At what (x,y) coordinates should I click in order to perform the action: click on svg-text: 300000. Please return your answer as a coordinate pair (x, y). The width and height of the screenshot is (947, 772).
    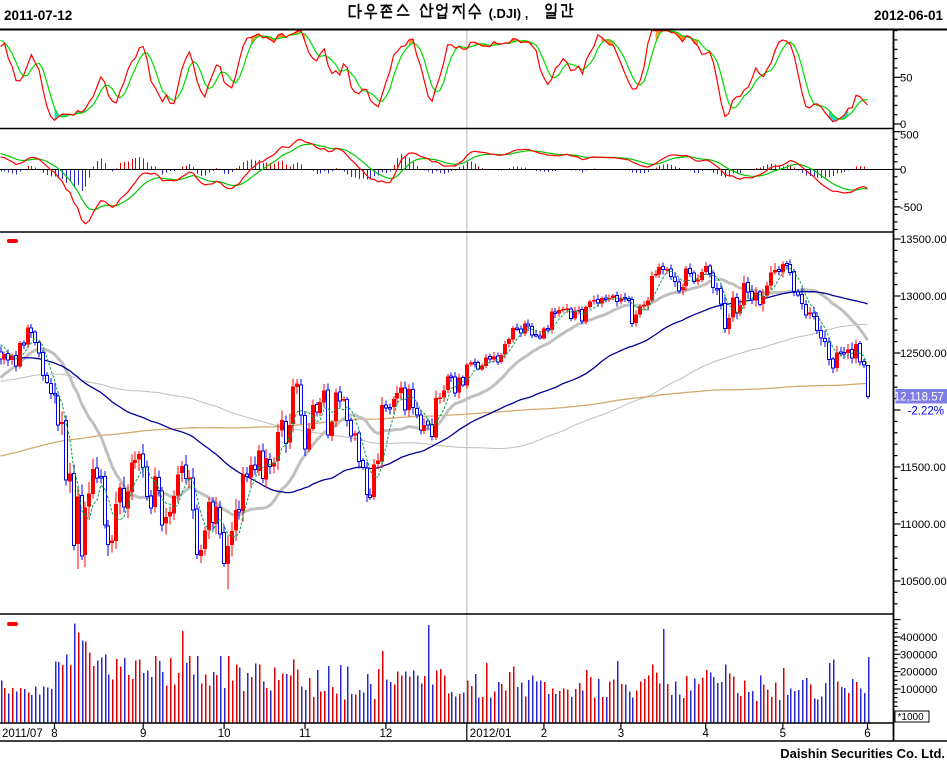
    Looking at the image, I should click on (918, 655).